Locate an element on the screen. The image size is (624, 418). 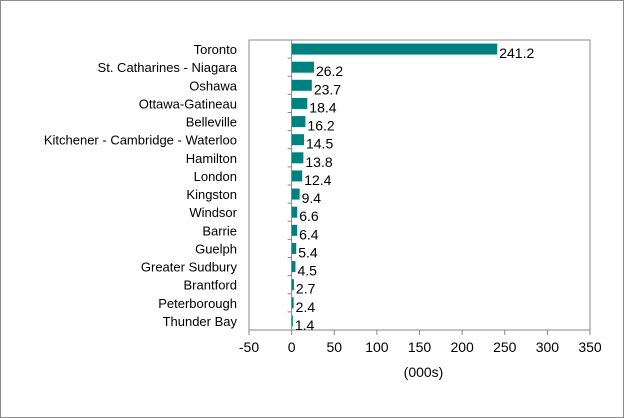
category-label: Kingston is located at coordinates (211, 194).